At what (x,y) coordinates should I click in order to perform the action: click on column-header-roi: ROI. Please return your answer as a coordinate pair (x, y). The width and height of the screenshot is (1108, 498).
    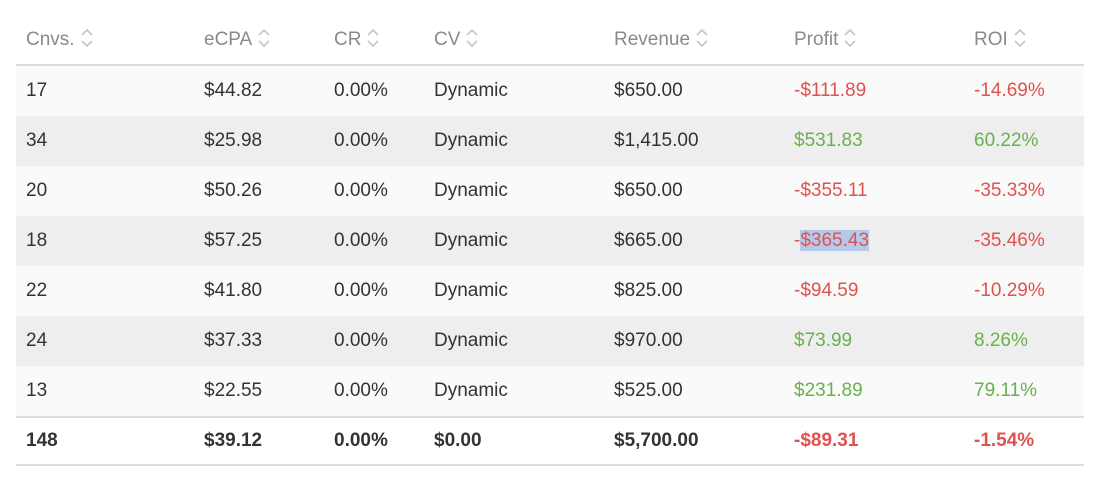
    Looking at the image, I should click on (1024, 41).